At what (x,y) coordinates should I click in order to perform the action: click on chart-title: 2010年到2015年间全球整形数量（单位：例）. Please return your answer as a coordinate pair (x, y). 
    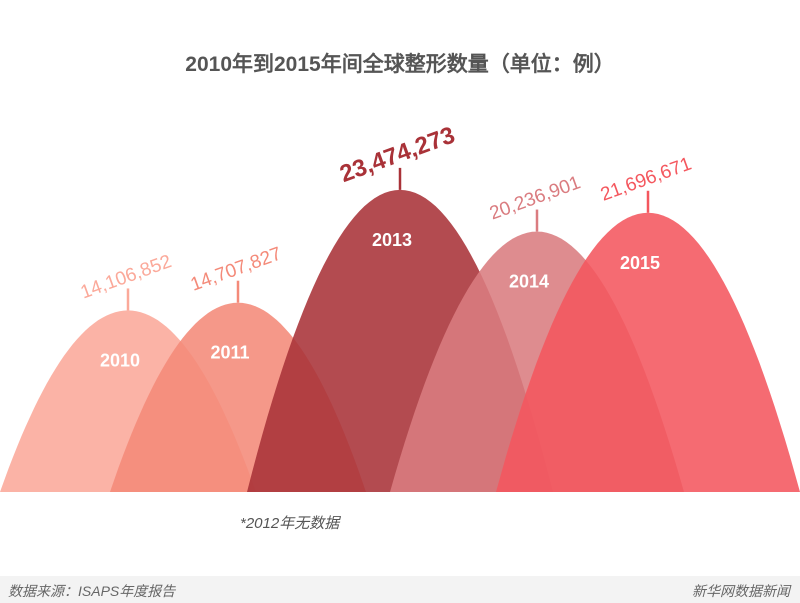
    Looking at the image, I should click on (400, 64).